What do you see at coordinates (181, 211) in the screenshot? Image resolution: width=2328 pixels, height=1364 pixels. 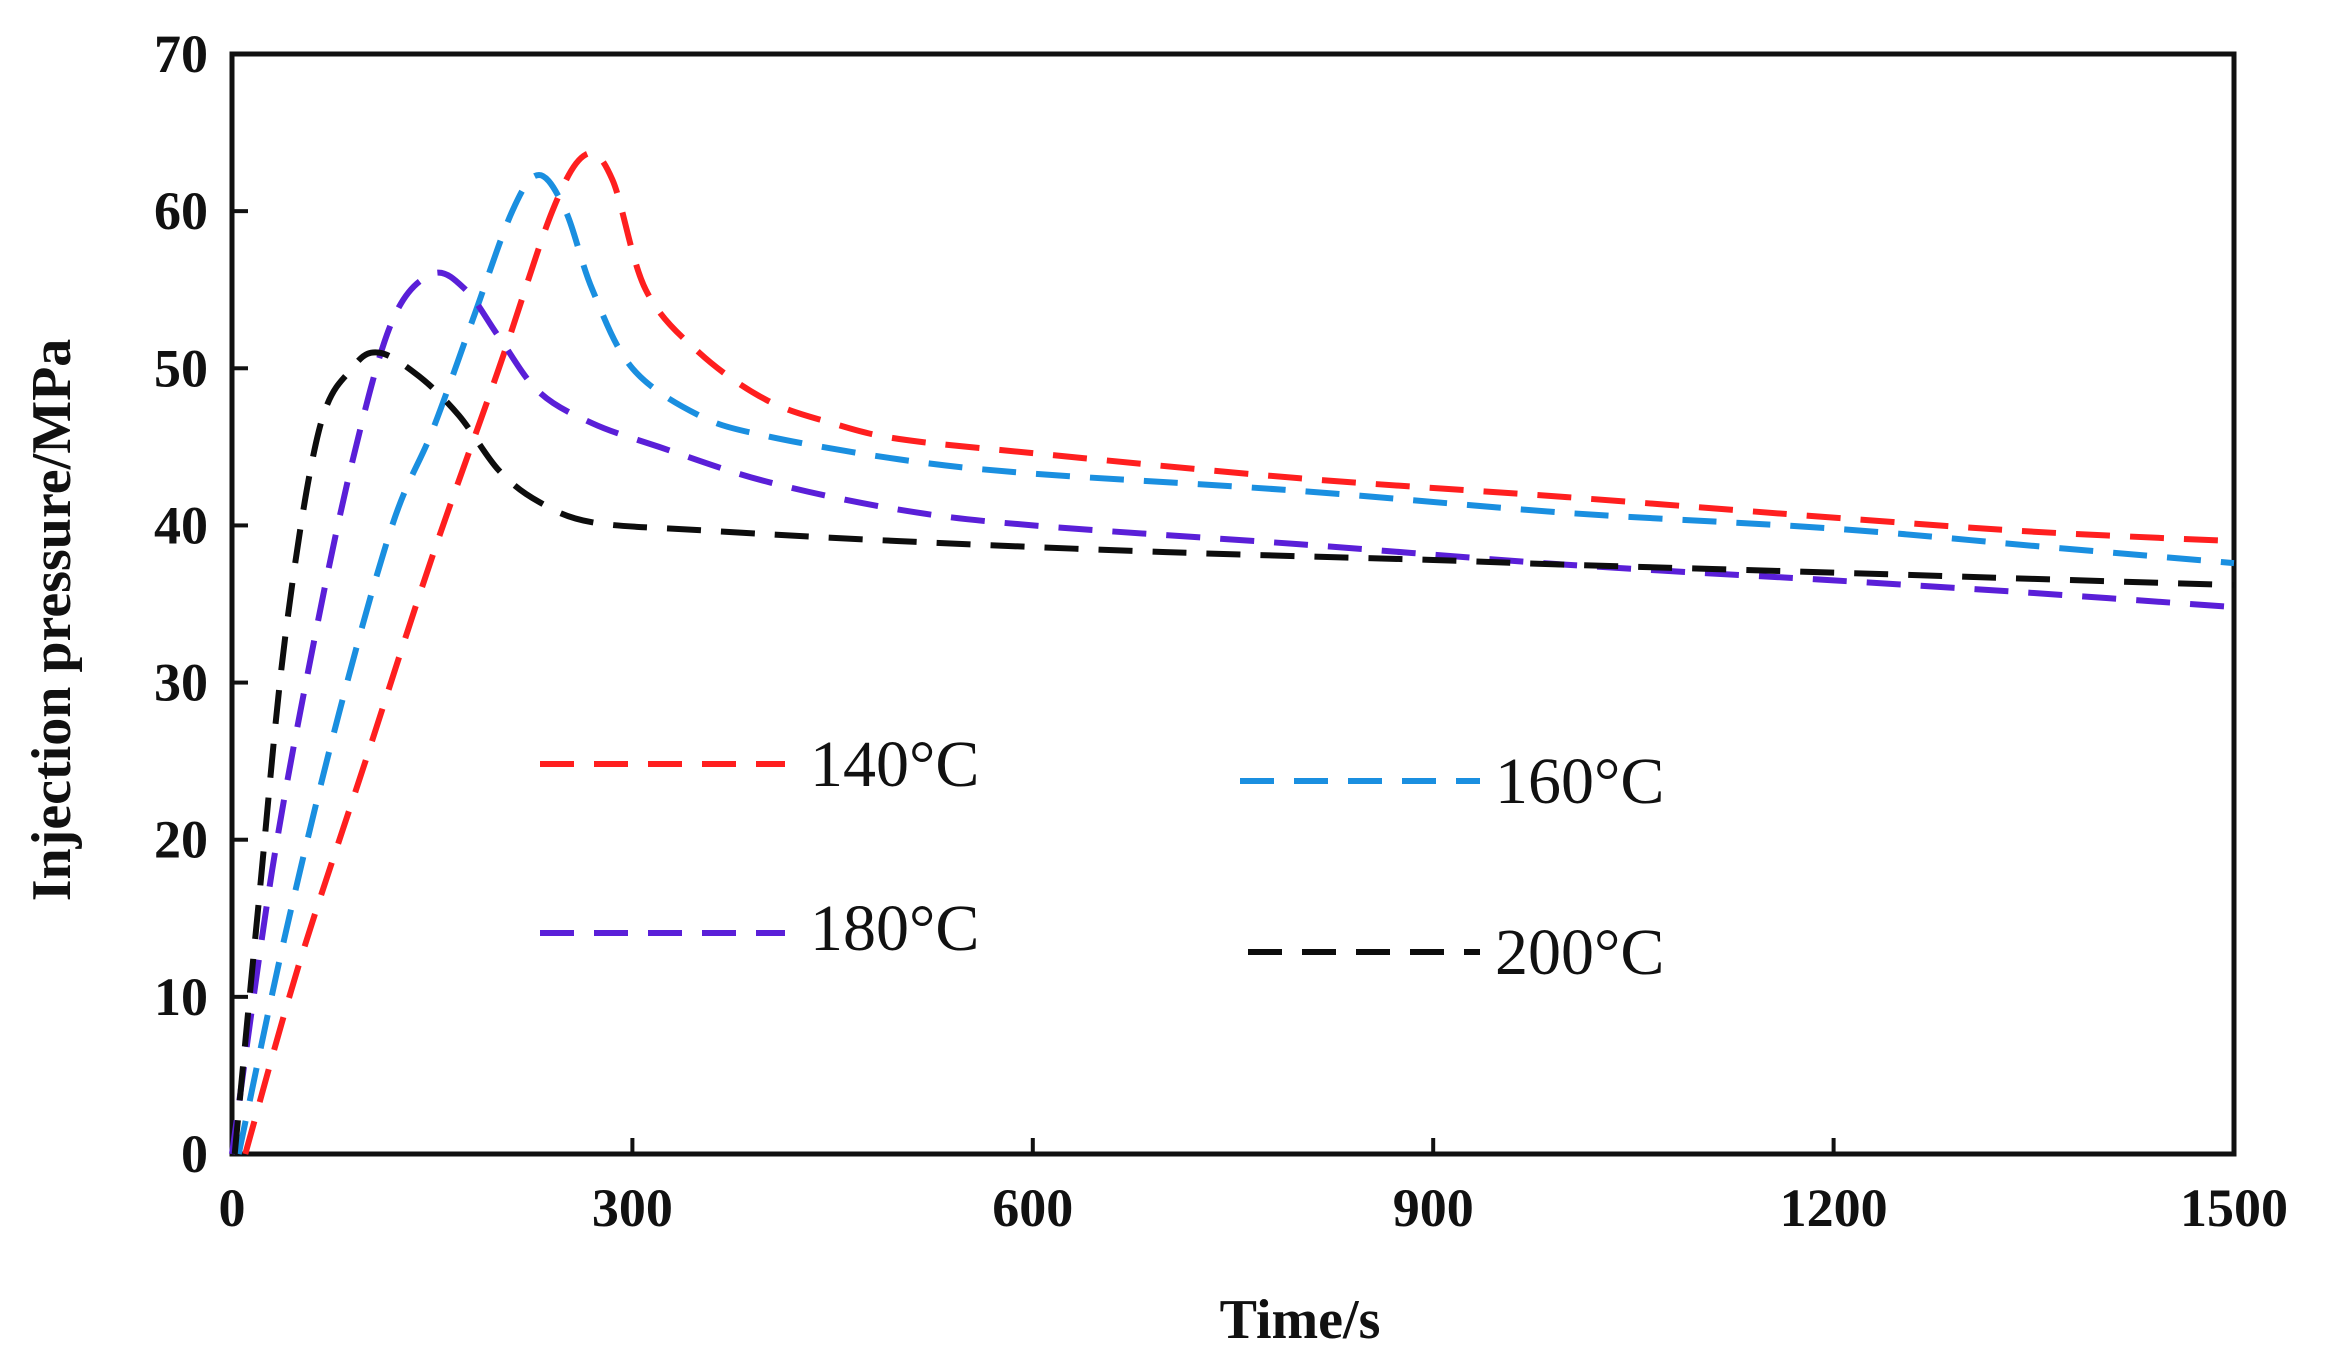 I see `y-tick-label: 60` at bounding box center [181, 211].